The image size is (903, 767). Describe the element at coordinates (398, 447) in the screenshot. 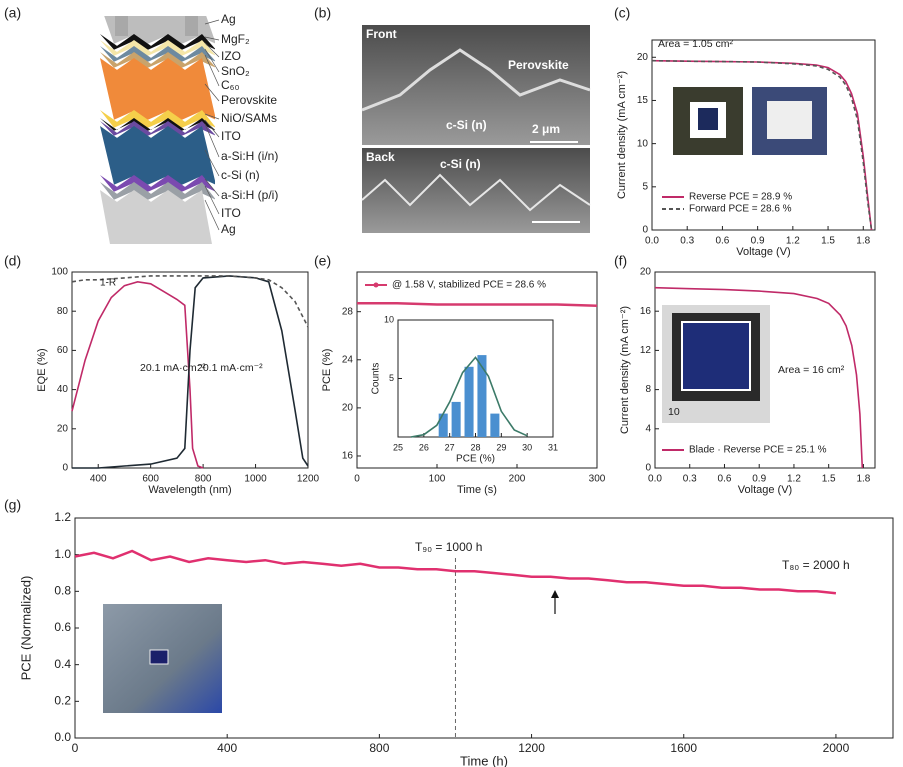

I see `x-tick-label: 25` at that location.